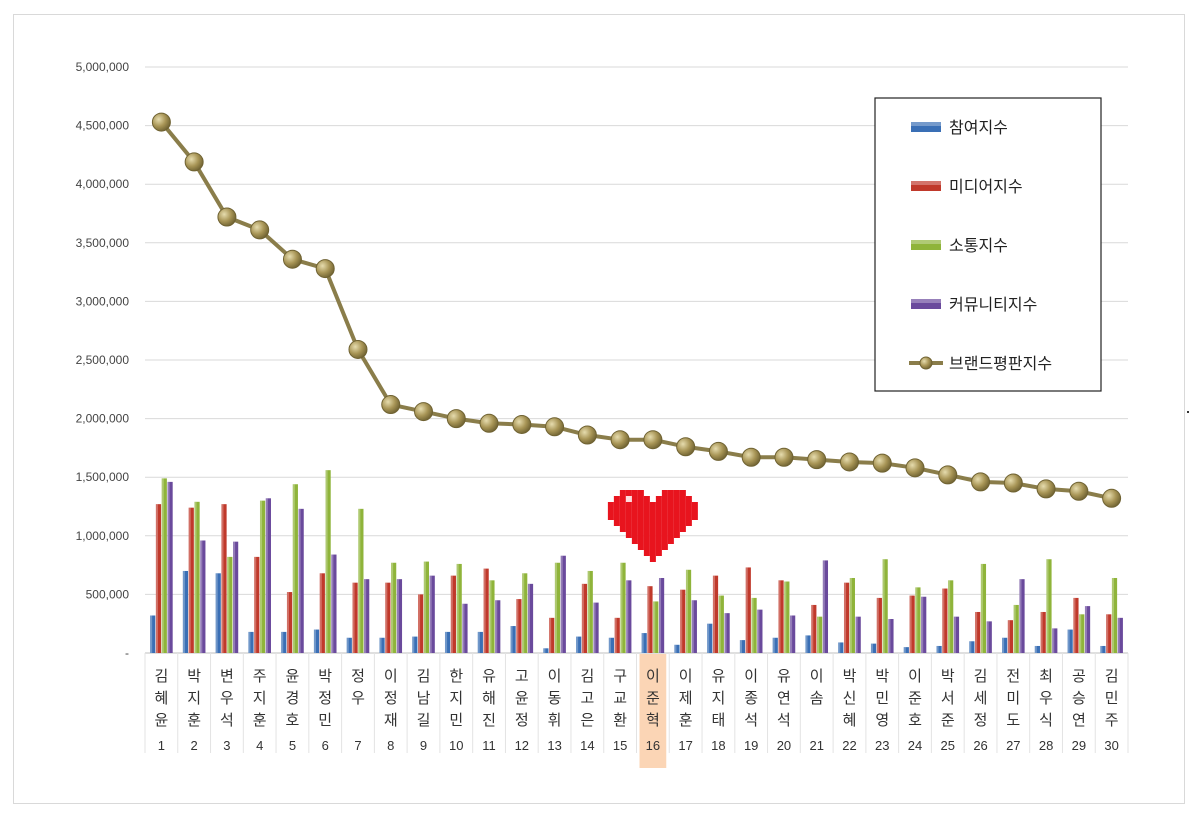 This screenshot has width=1200, height=820. Describe the element at coordinates (161, 698) in the screenshot. I see `category-label-char: 혜` at that location.